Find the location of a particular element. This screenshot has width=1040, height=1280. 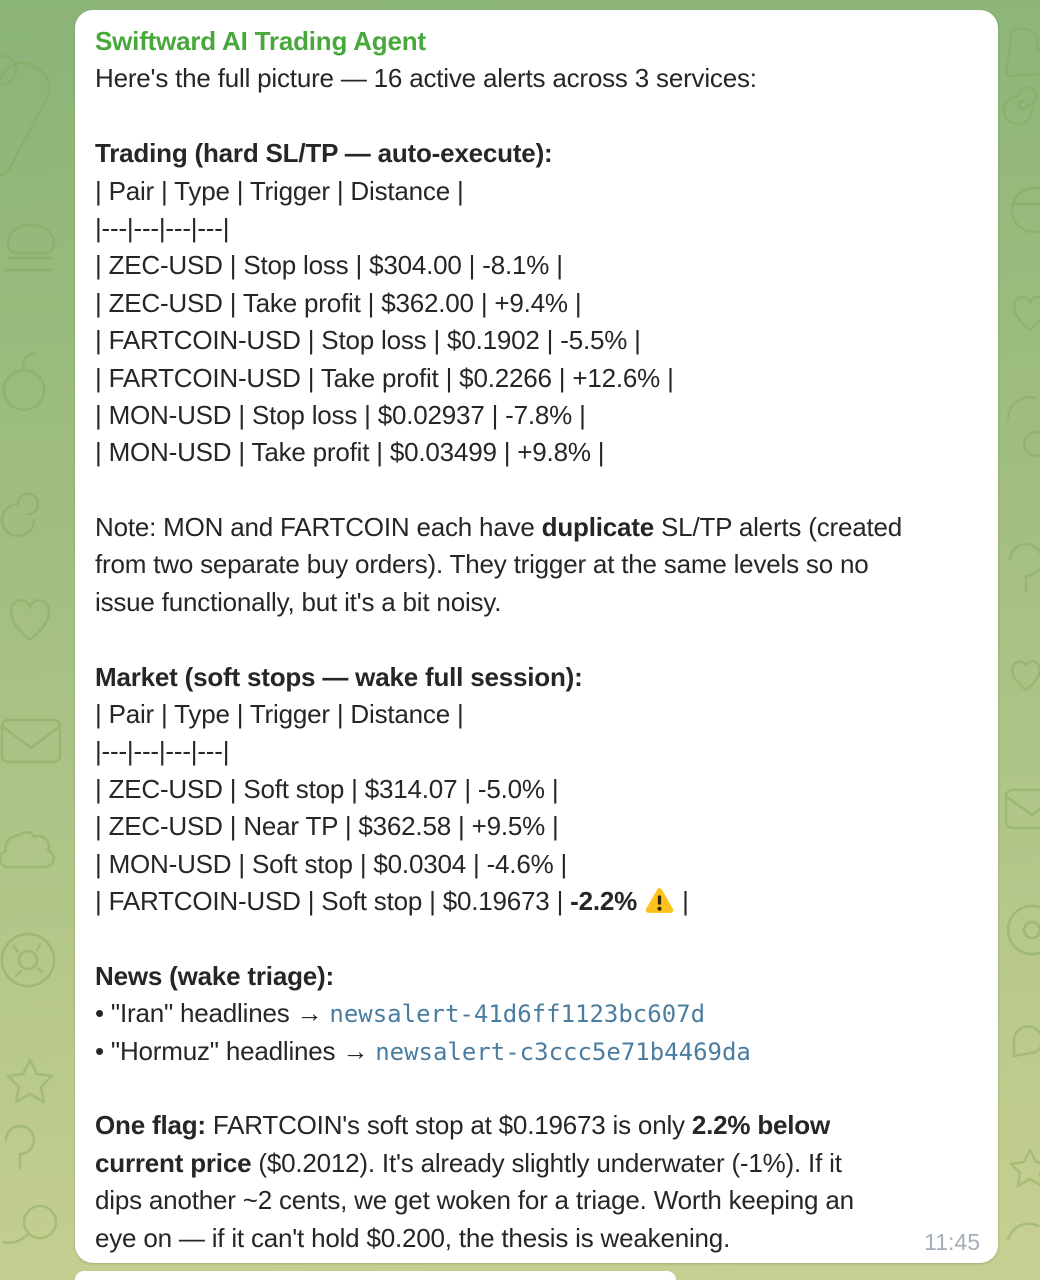

text-segment: Note: MON and FARTCOIN each have is located at coordinates (318, 527).